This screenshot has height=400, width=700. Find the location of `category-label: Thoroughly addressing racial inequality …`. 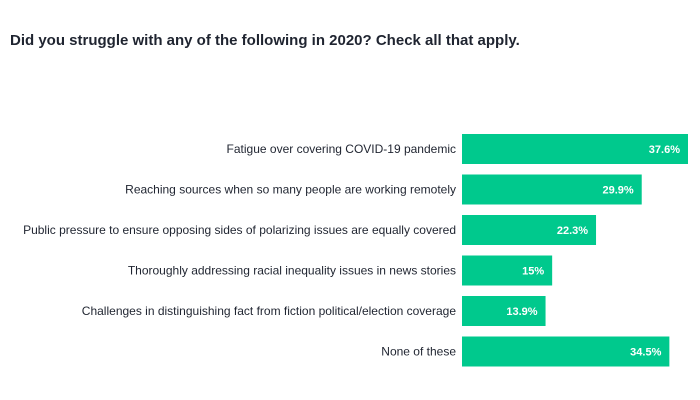

category-label: Thoroughly addressing racial inequality … is located at coordinates (292, 271).